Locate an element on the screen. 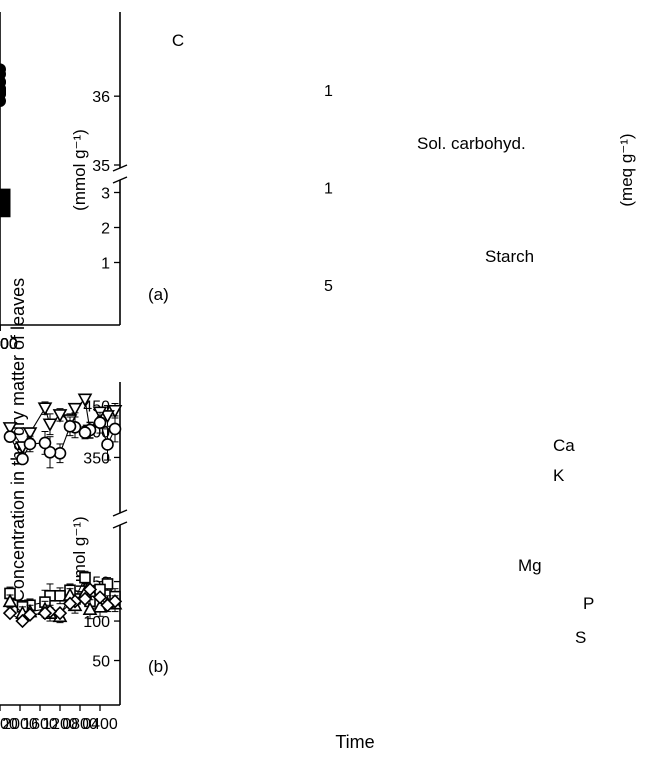 The image size is (659, 760). panel-label: (b) is located at coordinates (158, 666).